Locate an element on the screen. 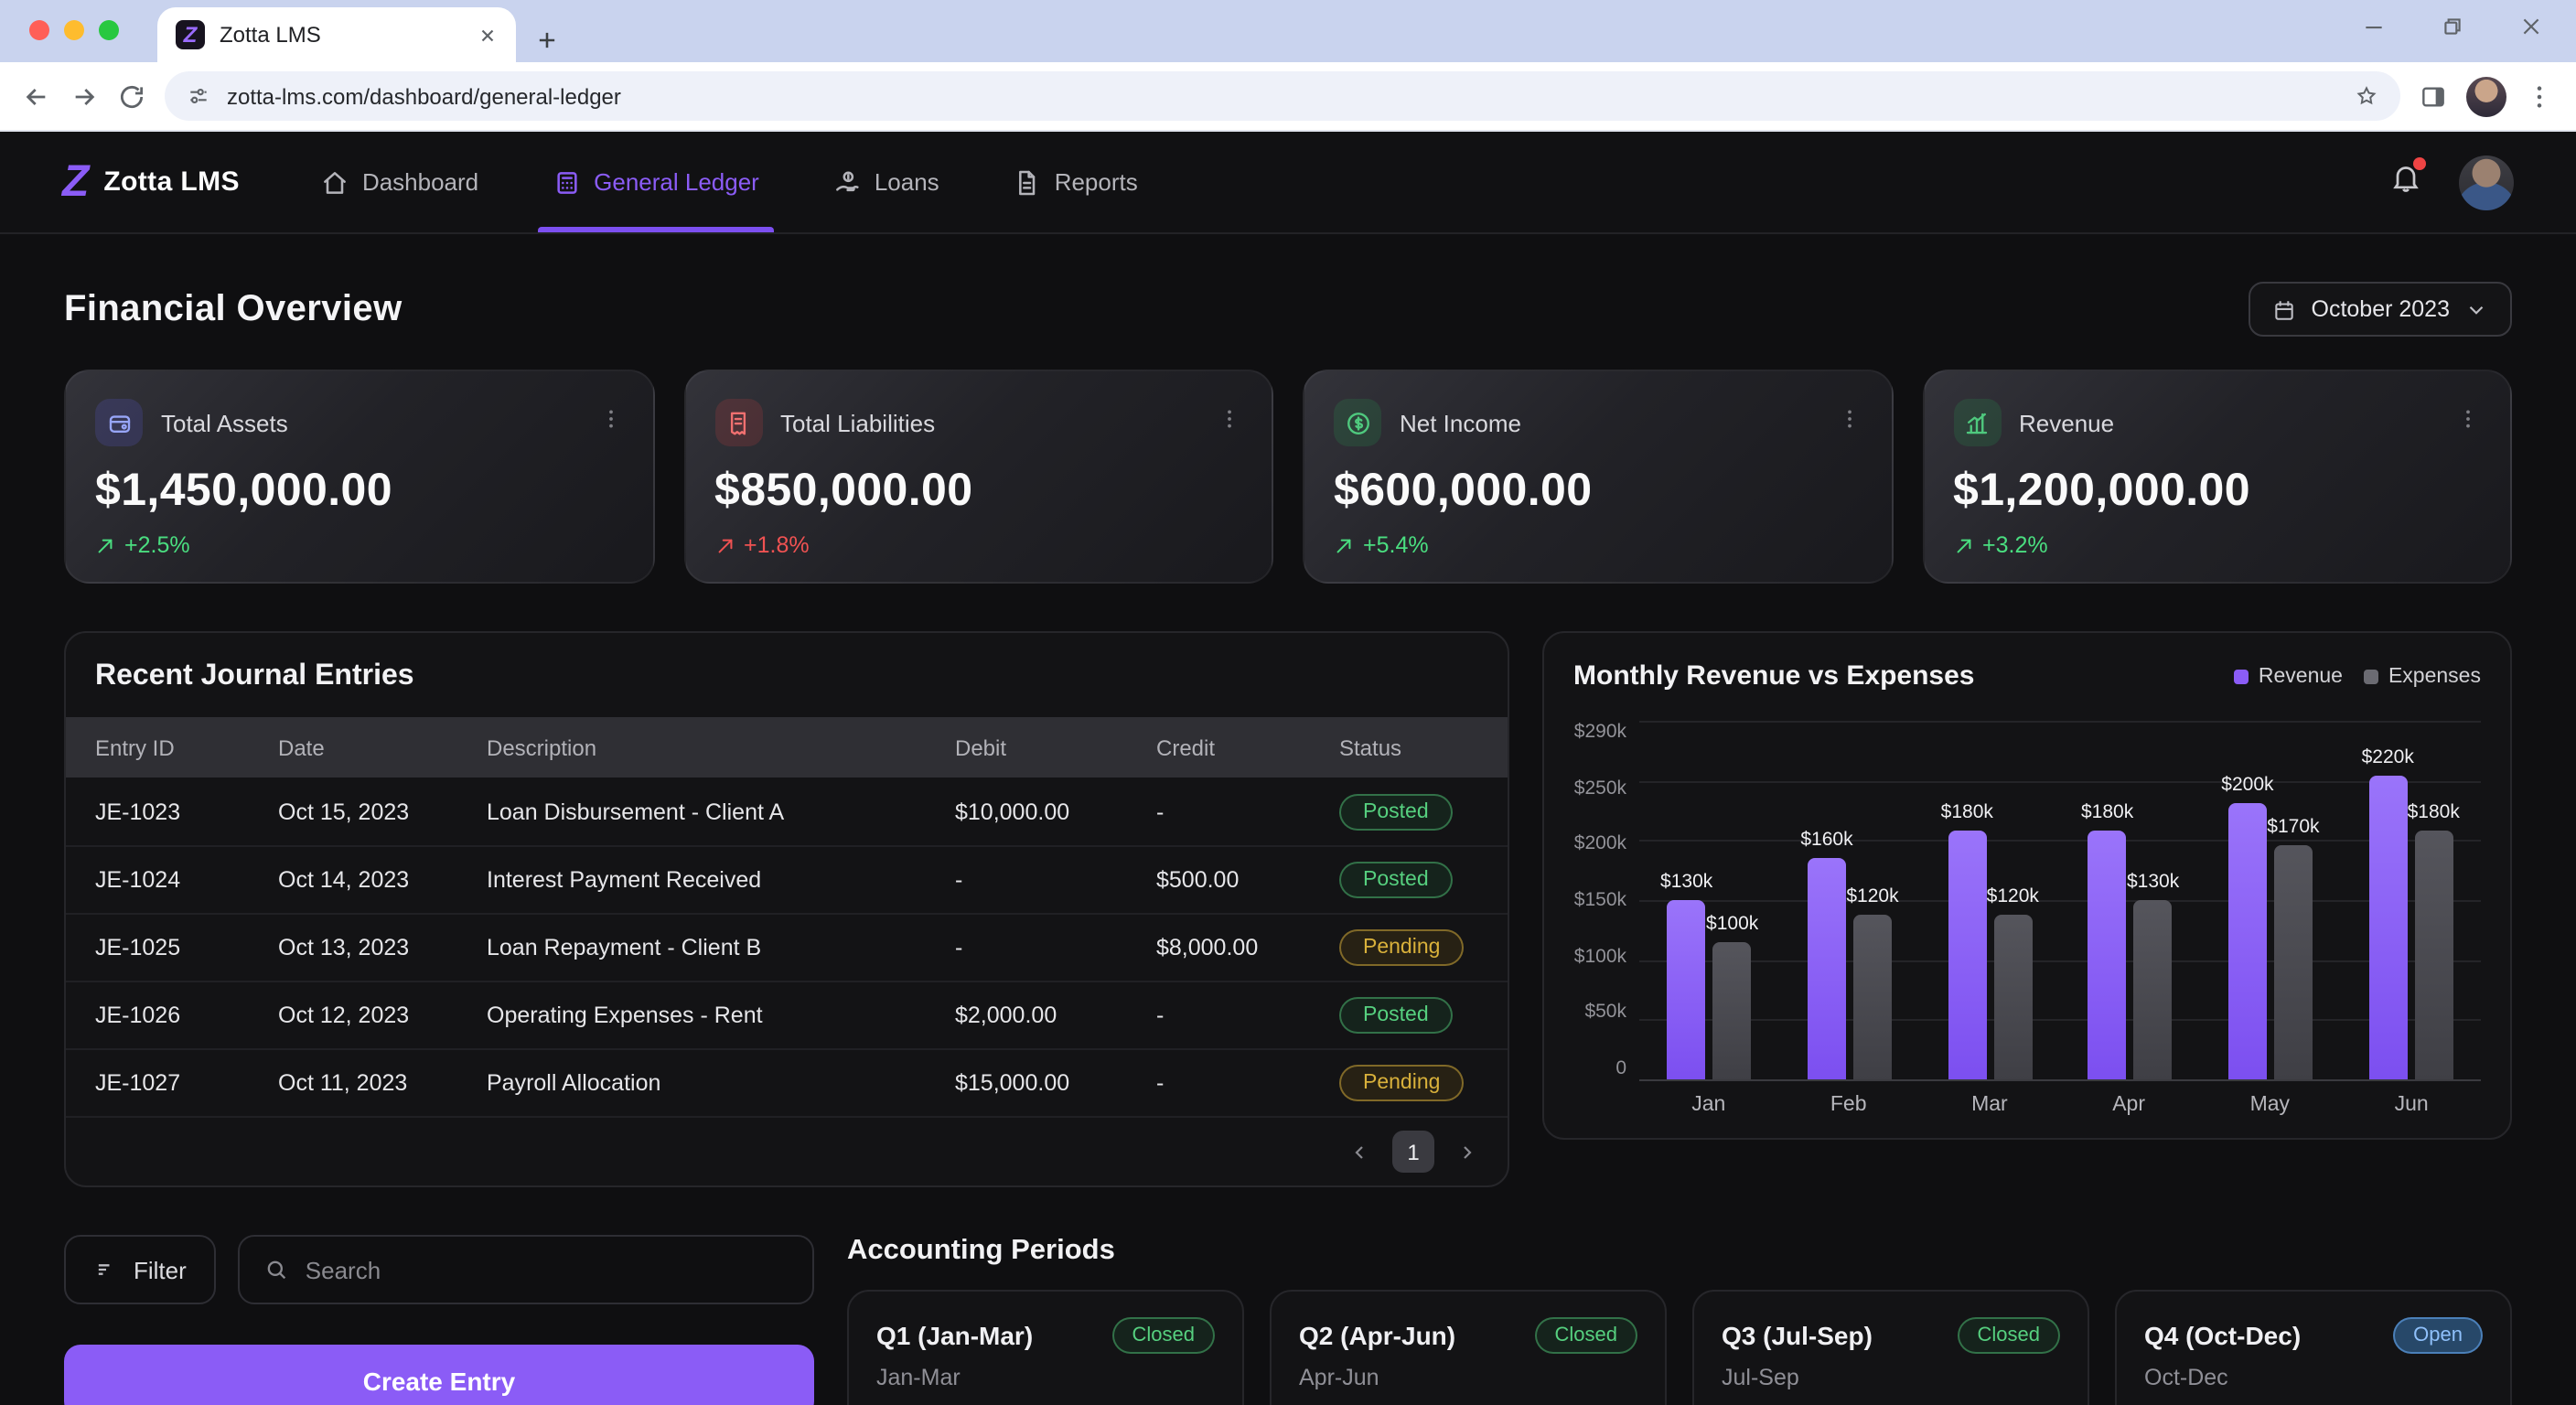 This screenshot has width=2576, height=1405. period-card-q2-apr-jun: Q2 (Apr-Jun) Closed Apr-Jun is located at coordinates (1469, 1347).